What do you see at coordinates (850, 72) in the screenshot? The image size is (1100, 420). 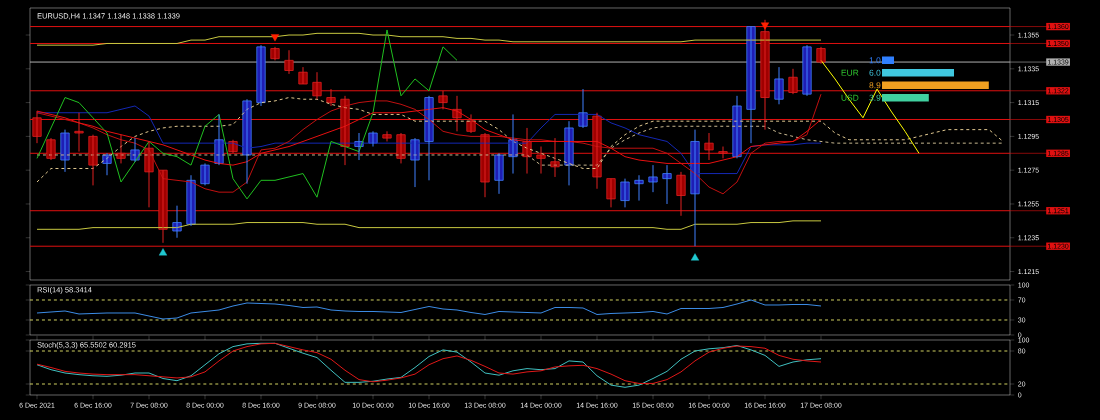 I see `annotation: EUR` at bounding box center [850, 72].